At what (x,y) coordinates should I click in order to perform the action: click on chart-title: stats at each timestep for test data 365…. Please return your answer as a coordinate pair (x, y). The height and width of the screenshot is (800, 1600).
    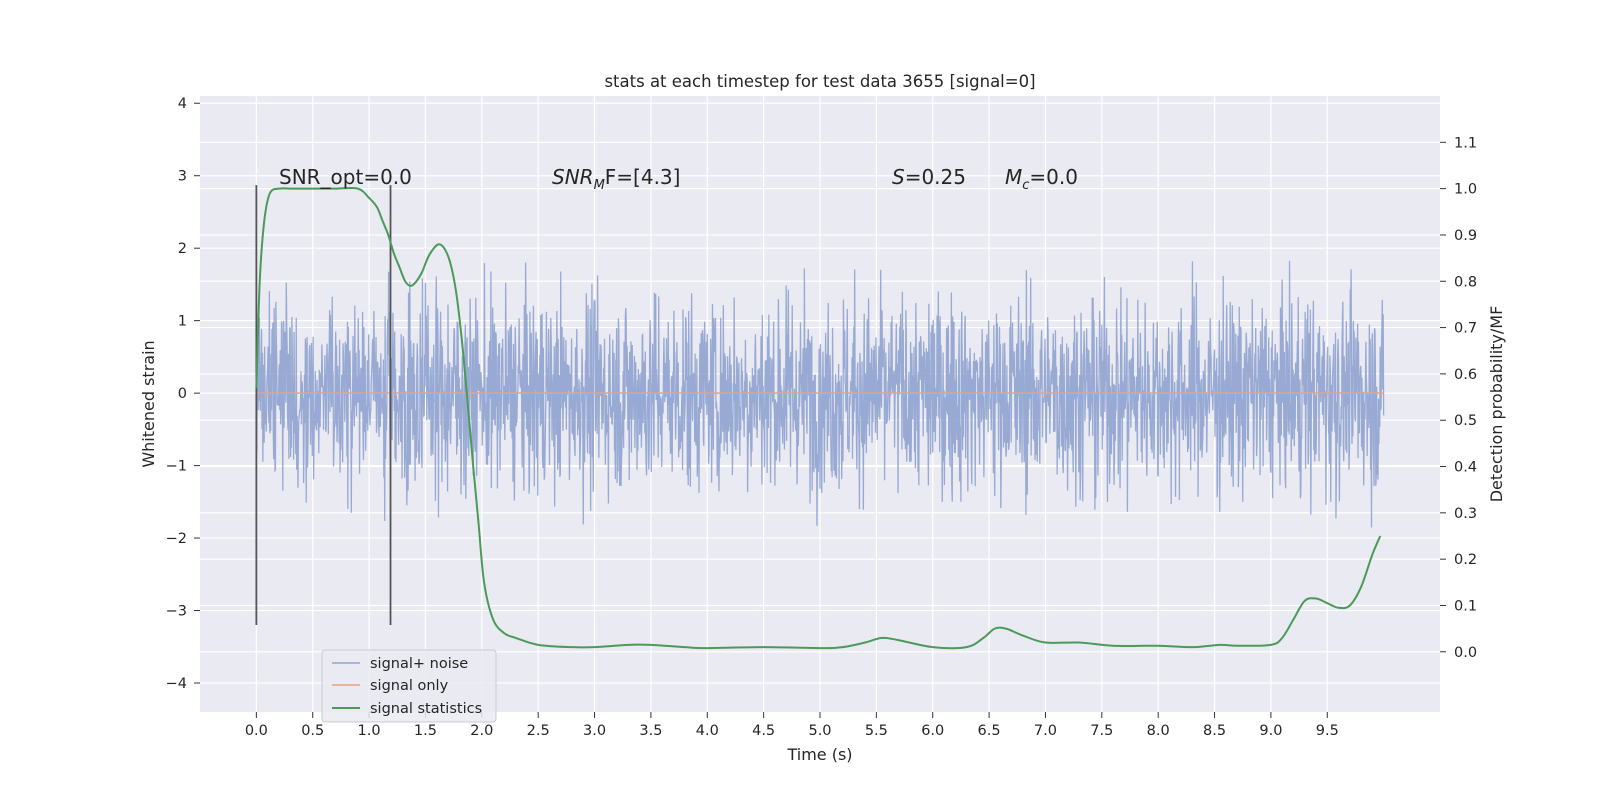
    Looking at the image, I should click on (819, 81).